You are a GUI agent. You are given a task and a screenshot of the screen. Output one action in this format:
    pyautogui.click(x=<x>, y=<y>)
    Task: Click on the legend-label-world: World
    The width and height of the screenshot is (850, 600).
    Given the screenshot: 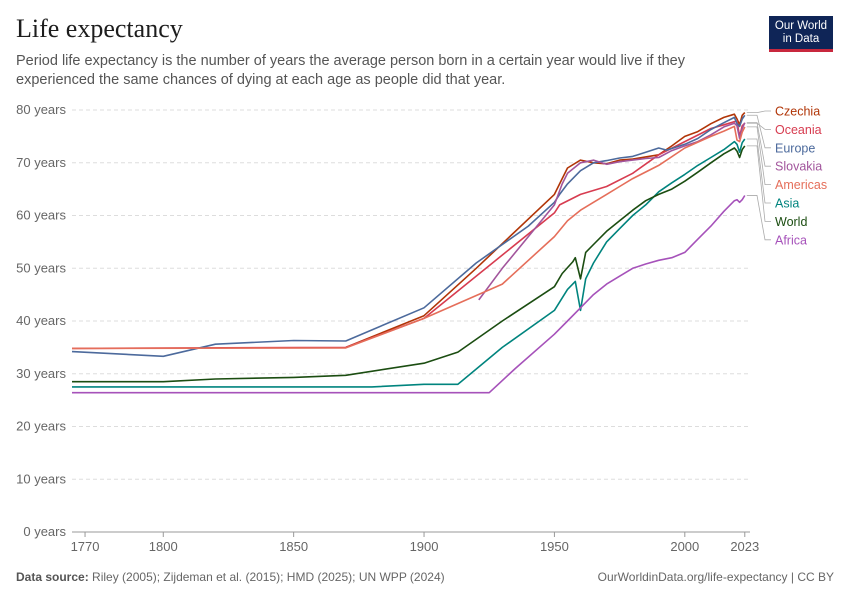 What is the action you would take?
    pyautogui.click(x=791, y=222)
    